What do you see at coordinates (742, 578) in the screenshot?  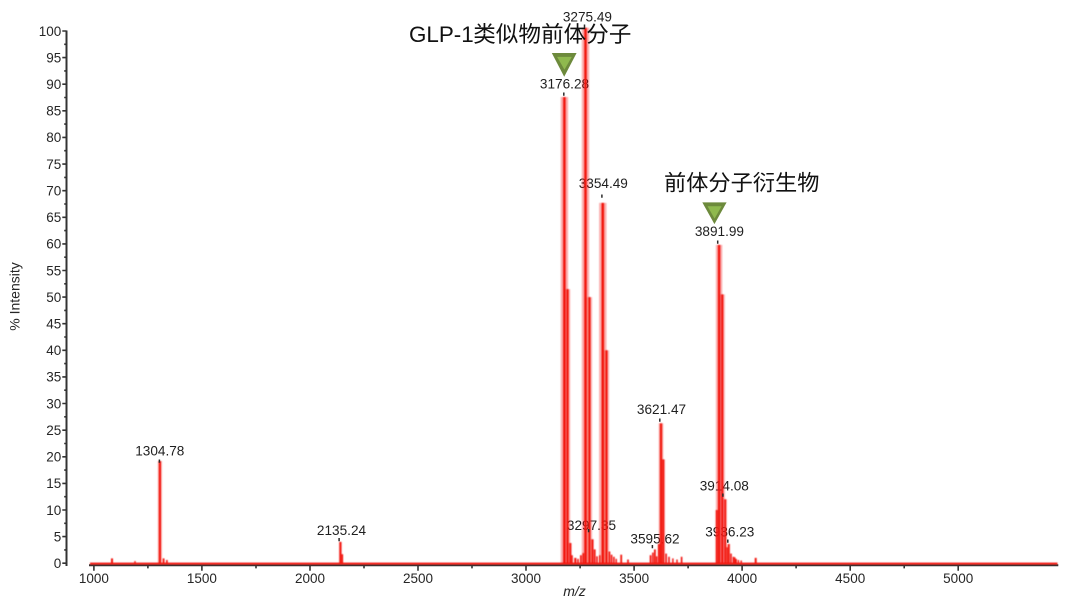 I see `svg-text: 4000` at bounding box center [742, 578].